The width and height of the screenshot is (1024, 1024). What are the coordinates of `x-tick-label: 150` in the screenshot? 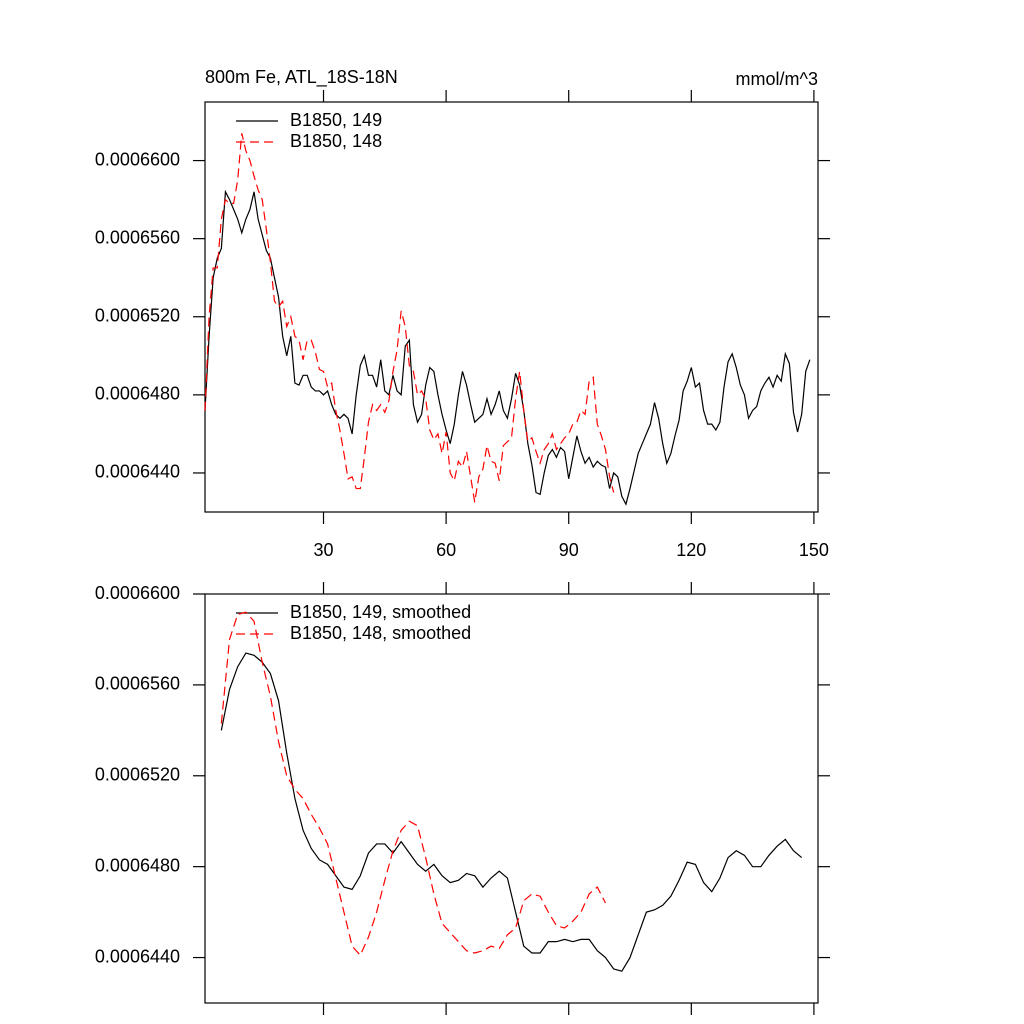 It's located at (814, 550).